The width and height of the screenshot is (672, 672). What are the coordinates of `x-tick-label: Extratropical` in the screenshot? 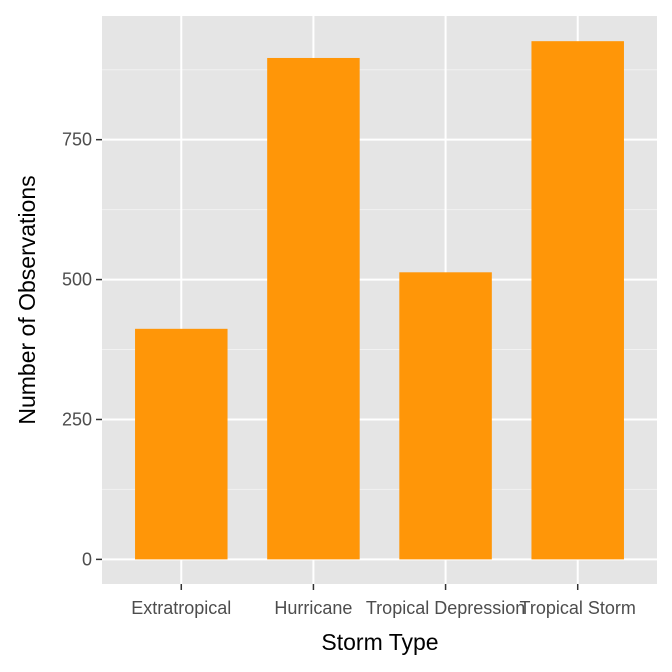 It's located at (181, 608).